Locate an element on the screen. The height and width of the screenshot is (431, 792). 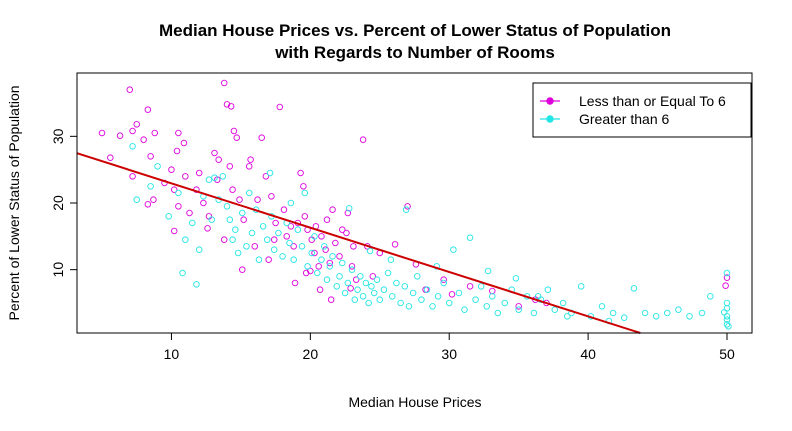
y-tick-label: 20 is located at coordinates (58, 203).